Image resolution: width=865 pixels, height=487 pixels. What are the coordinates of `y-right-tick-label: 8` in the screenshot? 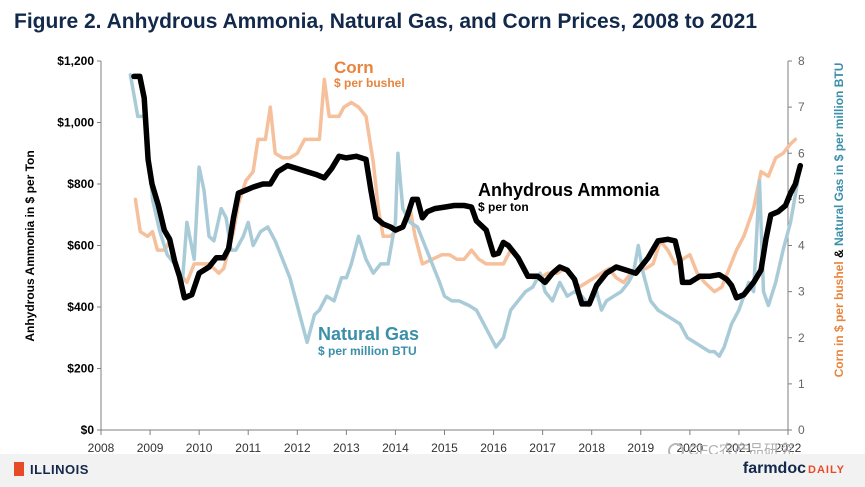 It's located at (801, 61).